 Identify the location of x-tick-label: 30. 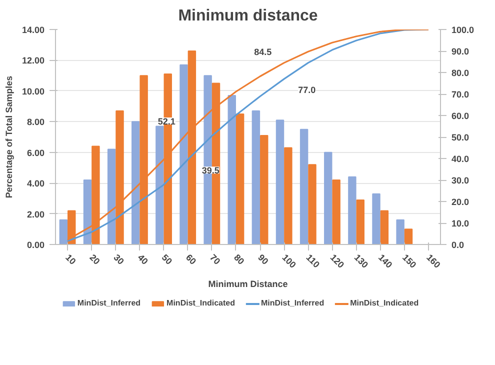
(119, 259).